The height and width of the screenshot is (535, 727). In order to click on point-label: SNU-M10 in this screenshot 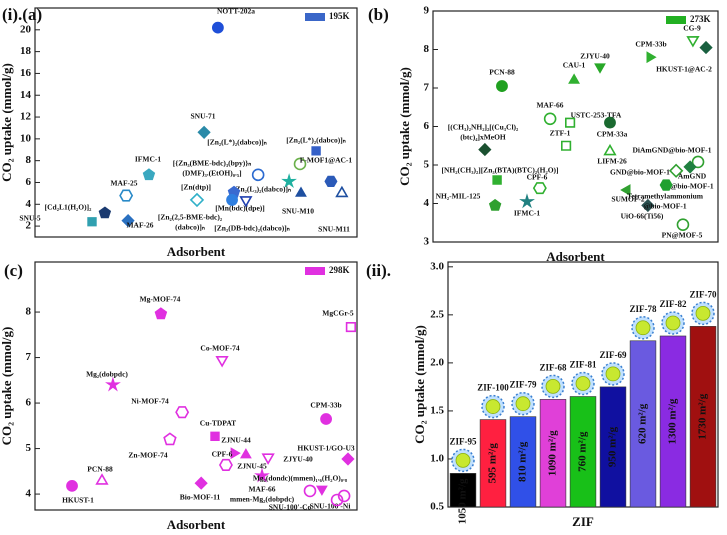, I will do `click(298, 211)`.